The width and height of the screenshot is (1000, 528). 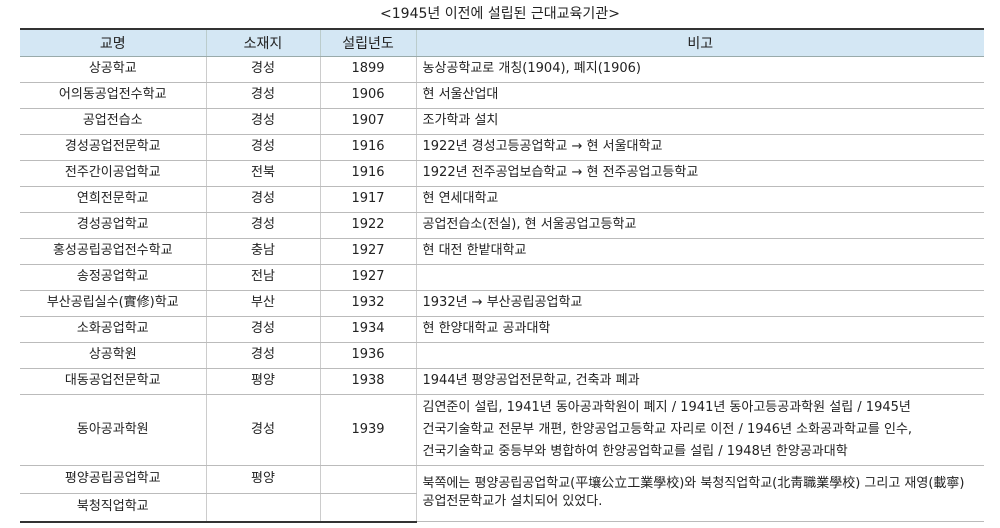 I want to click on school-year: 1936, so click(x=368, y=355).